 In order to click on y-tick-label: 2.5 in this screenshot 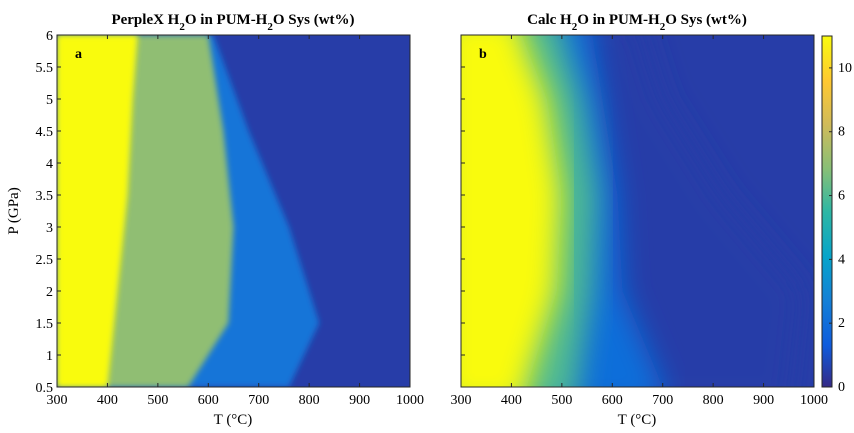, I will do `click(45, 260)`.